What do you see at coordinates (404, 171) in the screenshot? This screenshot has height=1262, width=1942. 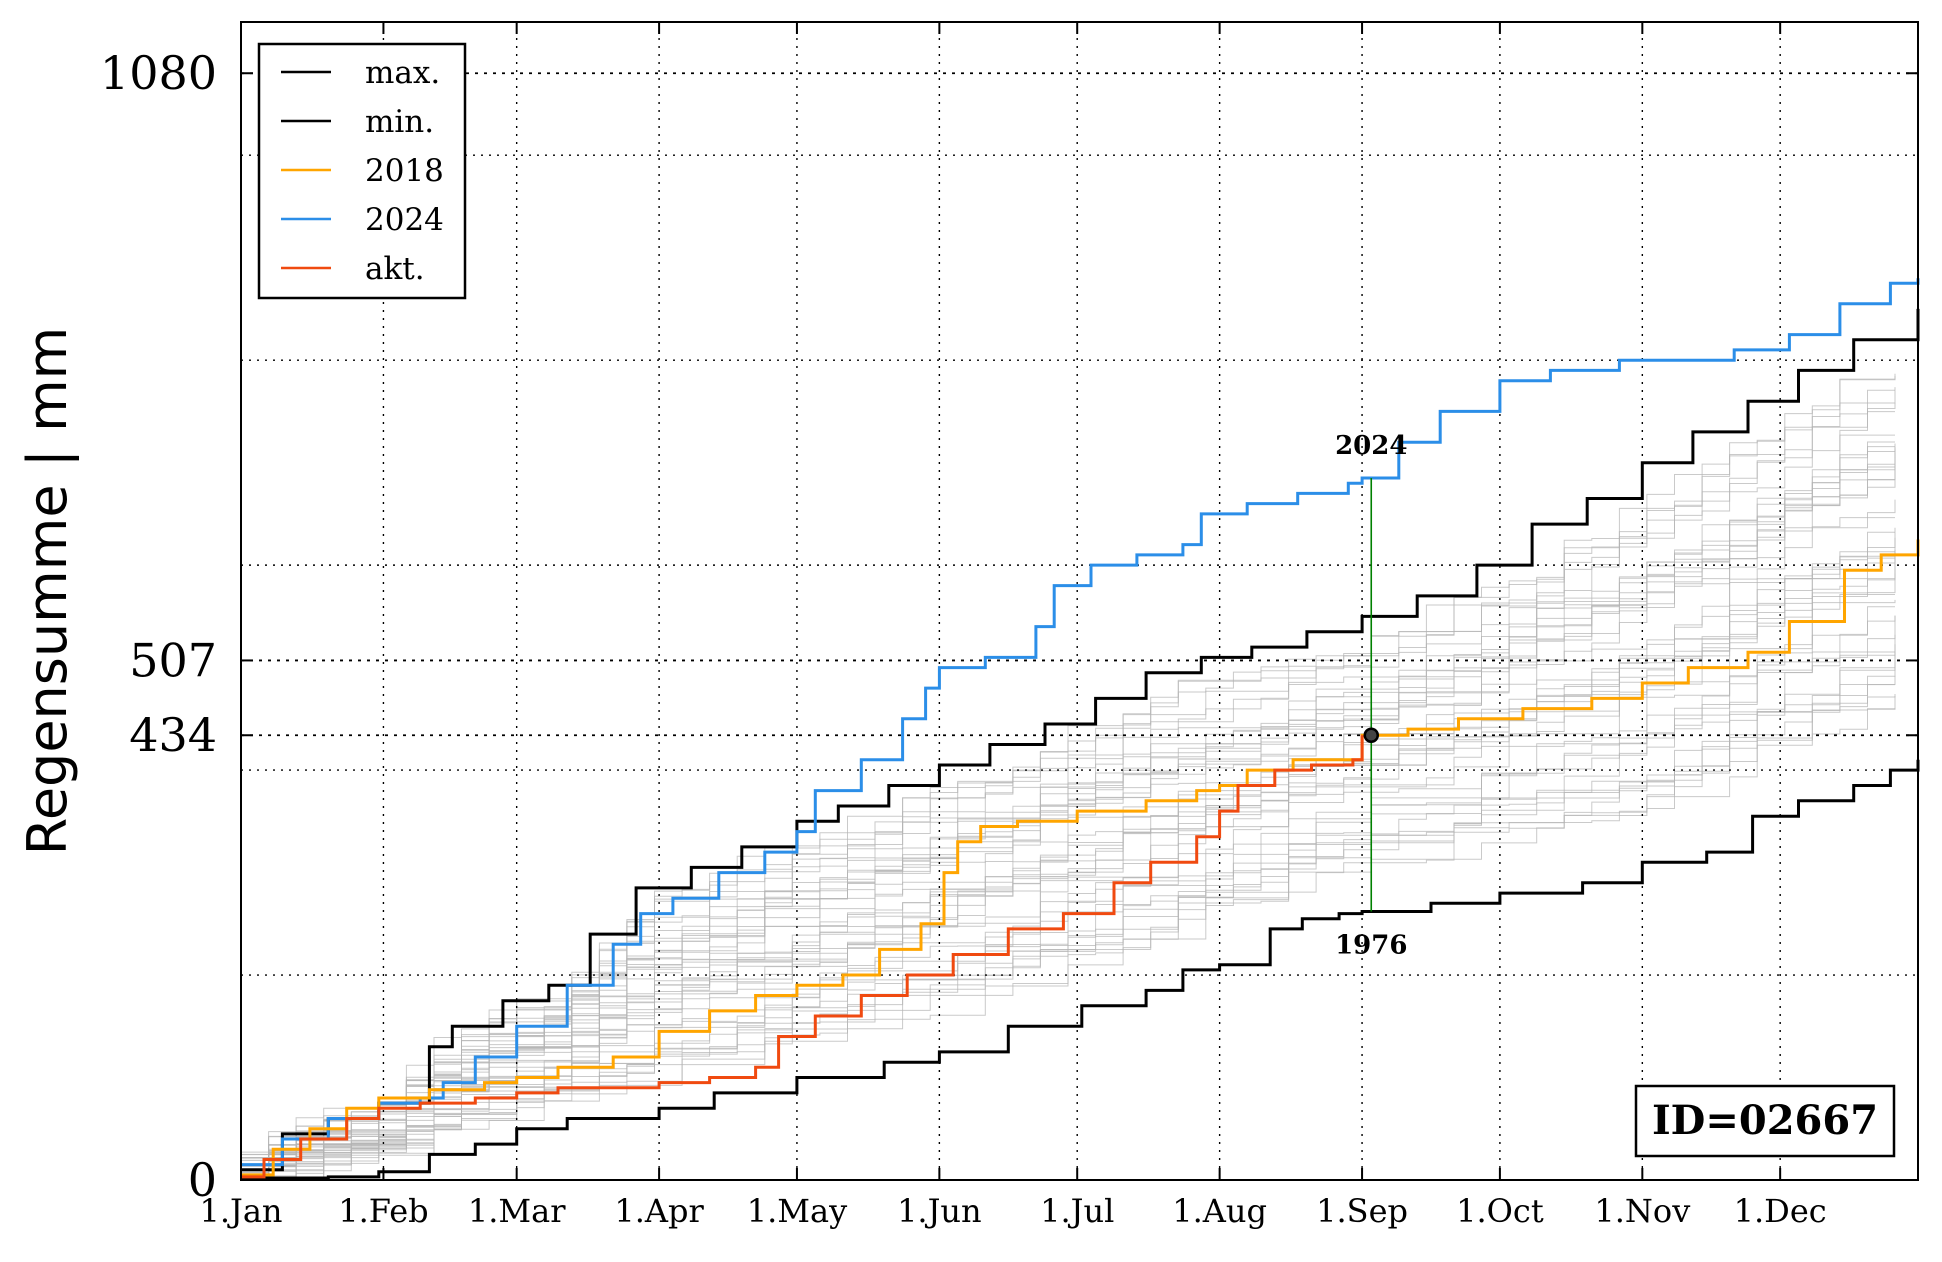 I see `legend-label: 2018` at bounding box center [404, 171].